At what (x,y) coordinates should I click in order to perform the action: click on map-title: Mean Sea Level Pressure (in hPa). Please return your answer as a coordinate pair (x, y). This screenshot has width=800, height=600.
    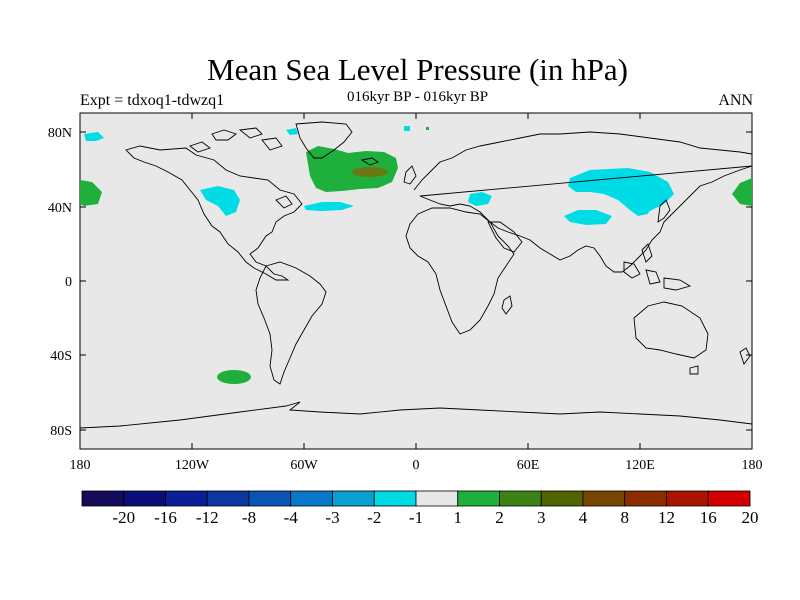
    Looking at the image, I should click on (417, 69).